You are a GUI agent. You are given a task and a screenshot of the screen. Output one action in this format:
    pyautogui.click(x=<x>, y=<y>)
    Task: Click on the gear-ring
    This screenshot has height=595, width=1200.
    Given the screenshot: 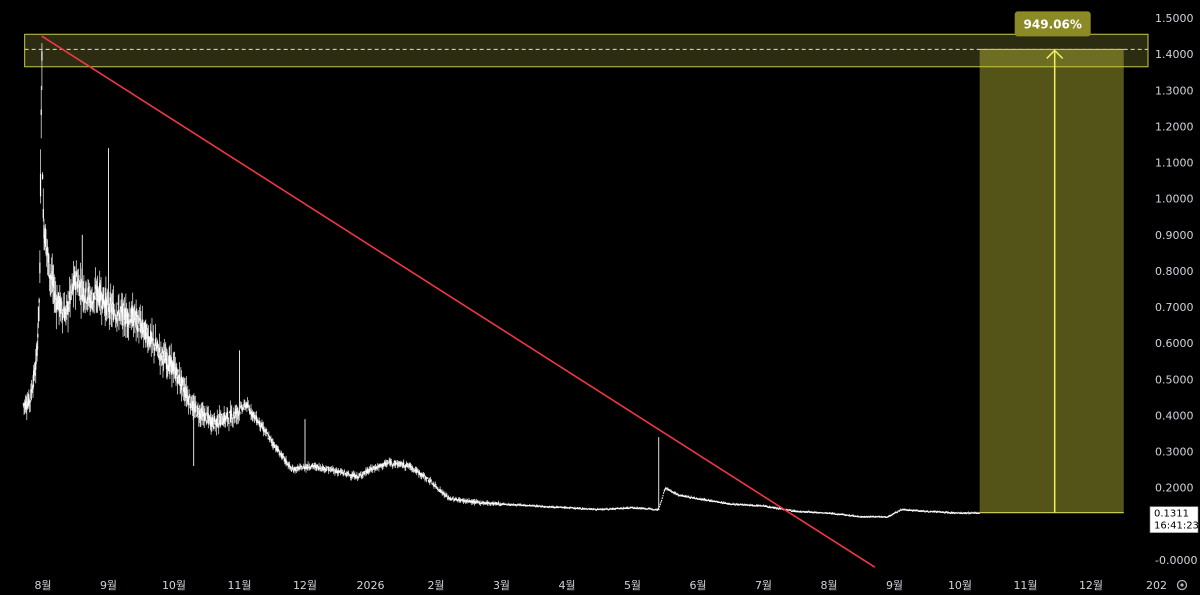 What is the action you would take?
    pyautogui.click(x=1182, y=585)
    